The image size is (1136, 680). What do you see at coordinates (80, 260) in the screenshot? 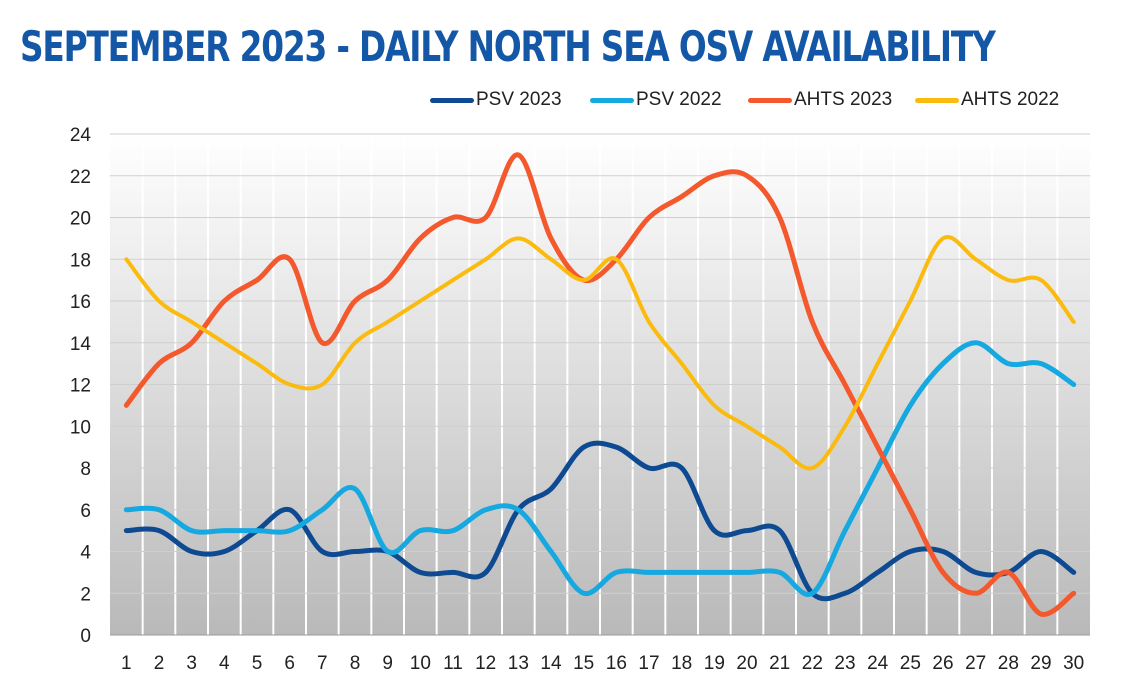
I see `y-tick-label: 18` at bounding box center [80, 260].